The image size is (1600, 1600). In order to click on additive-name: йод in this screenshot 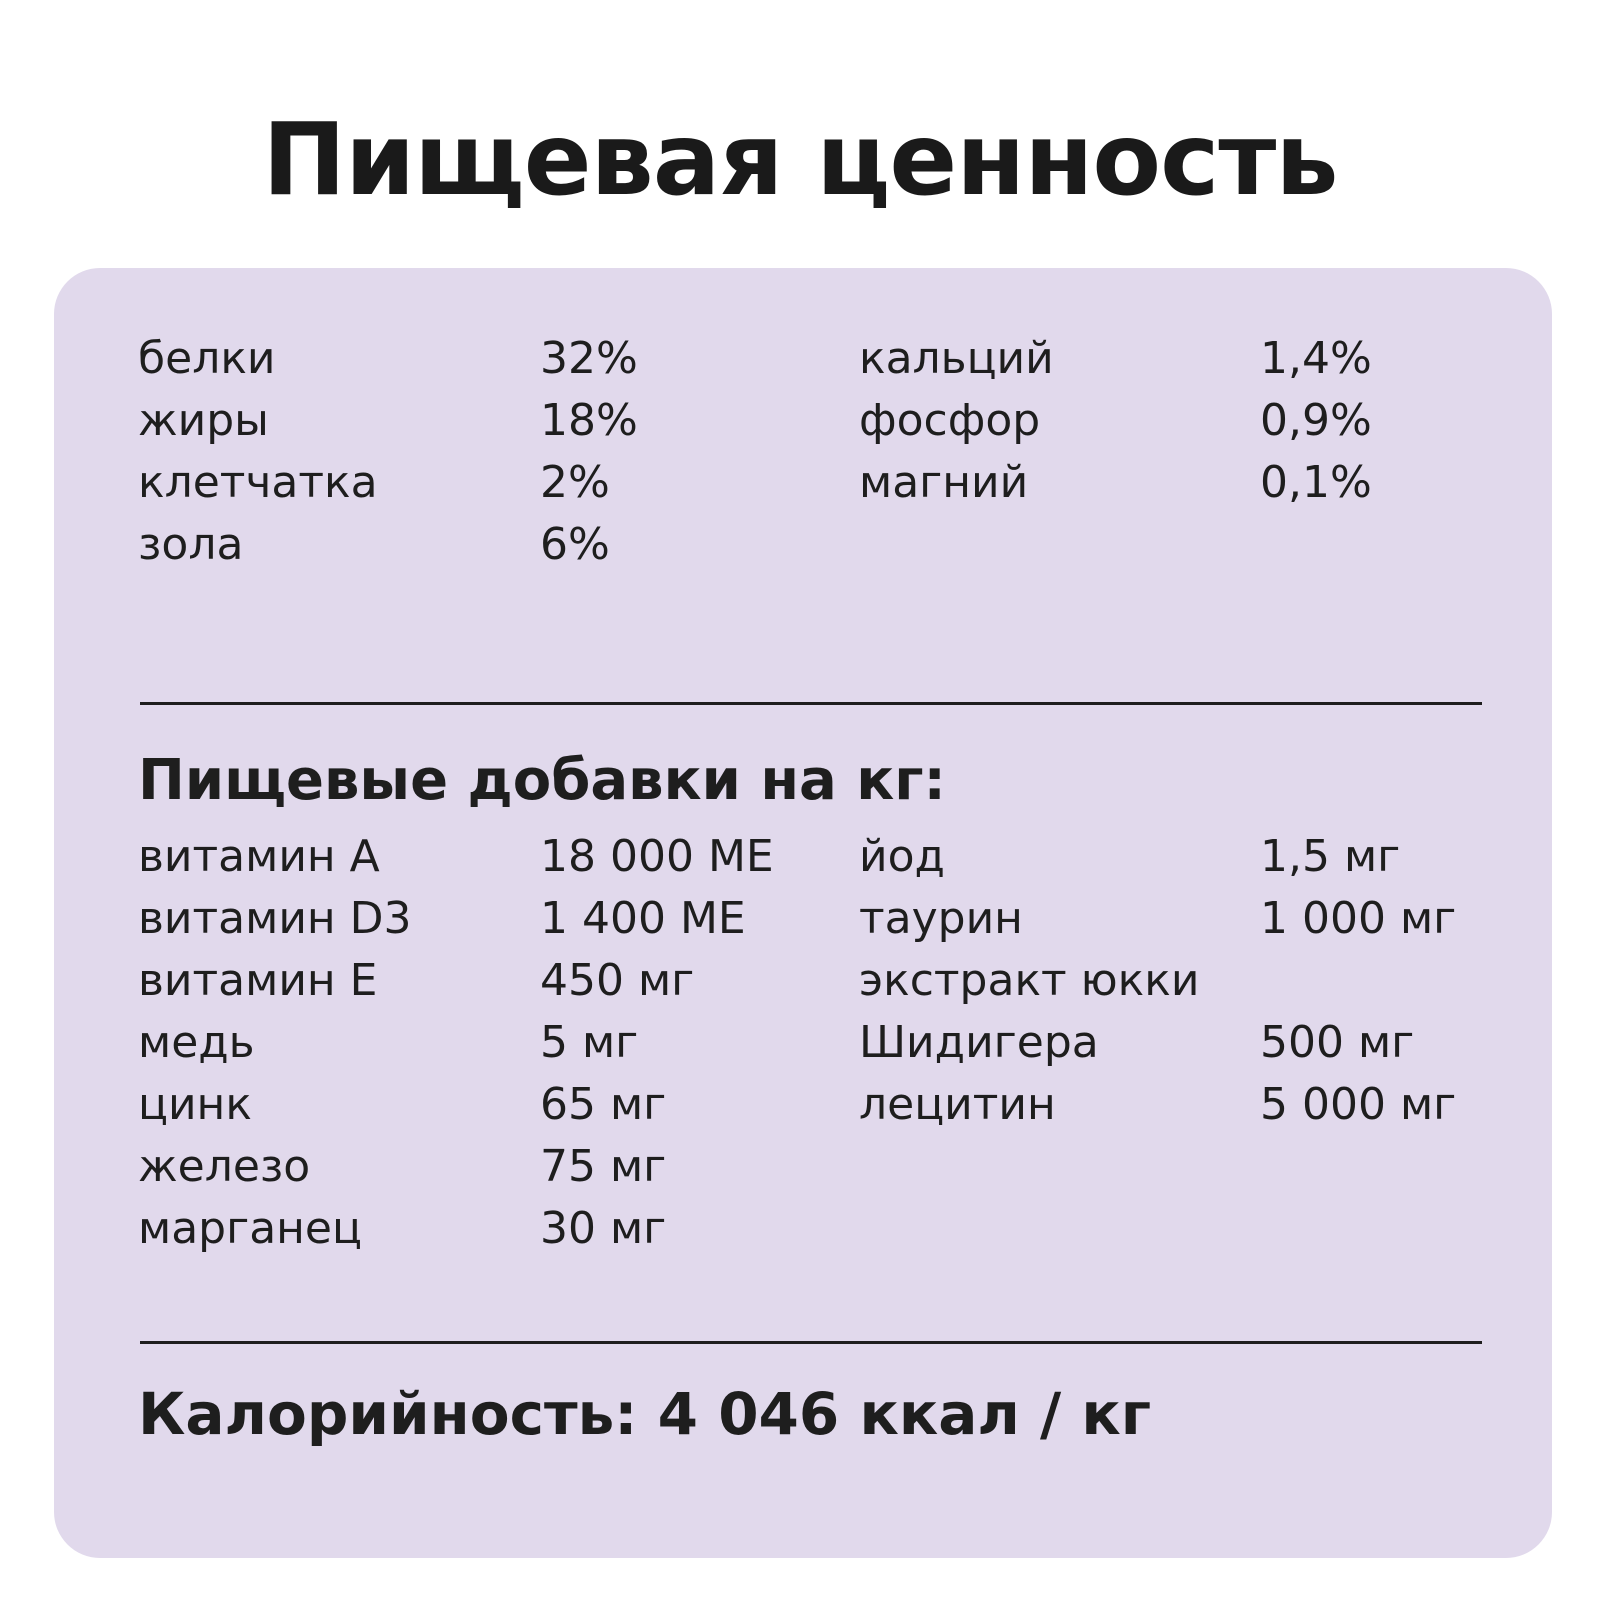, I will do `click(902, 856)`.